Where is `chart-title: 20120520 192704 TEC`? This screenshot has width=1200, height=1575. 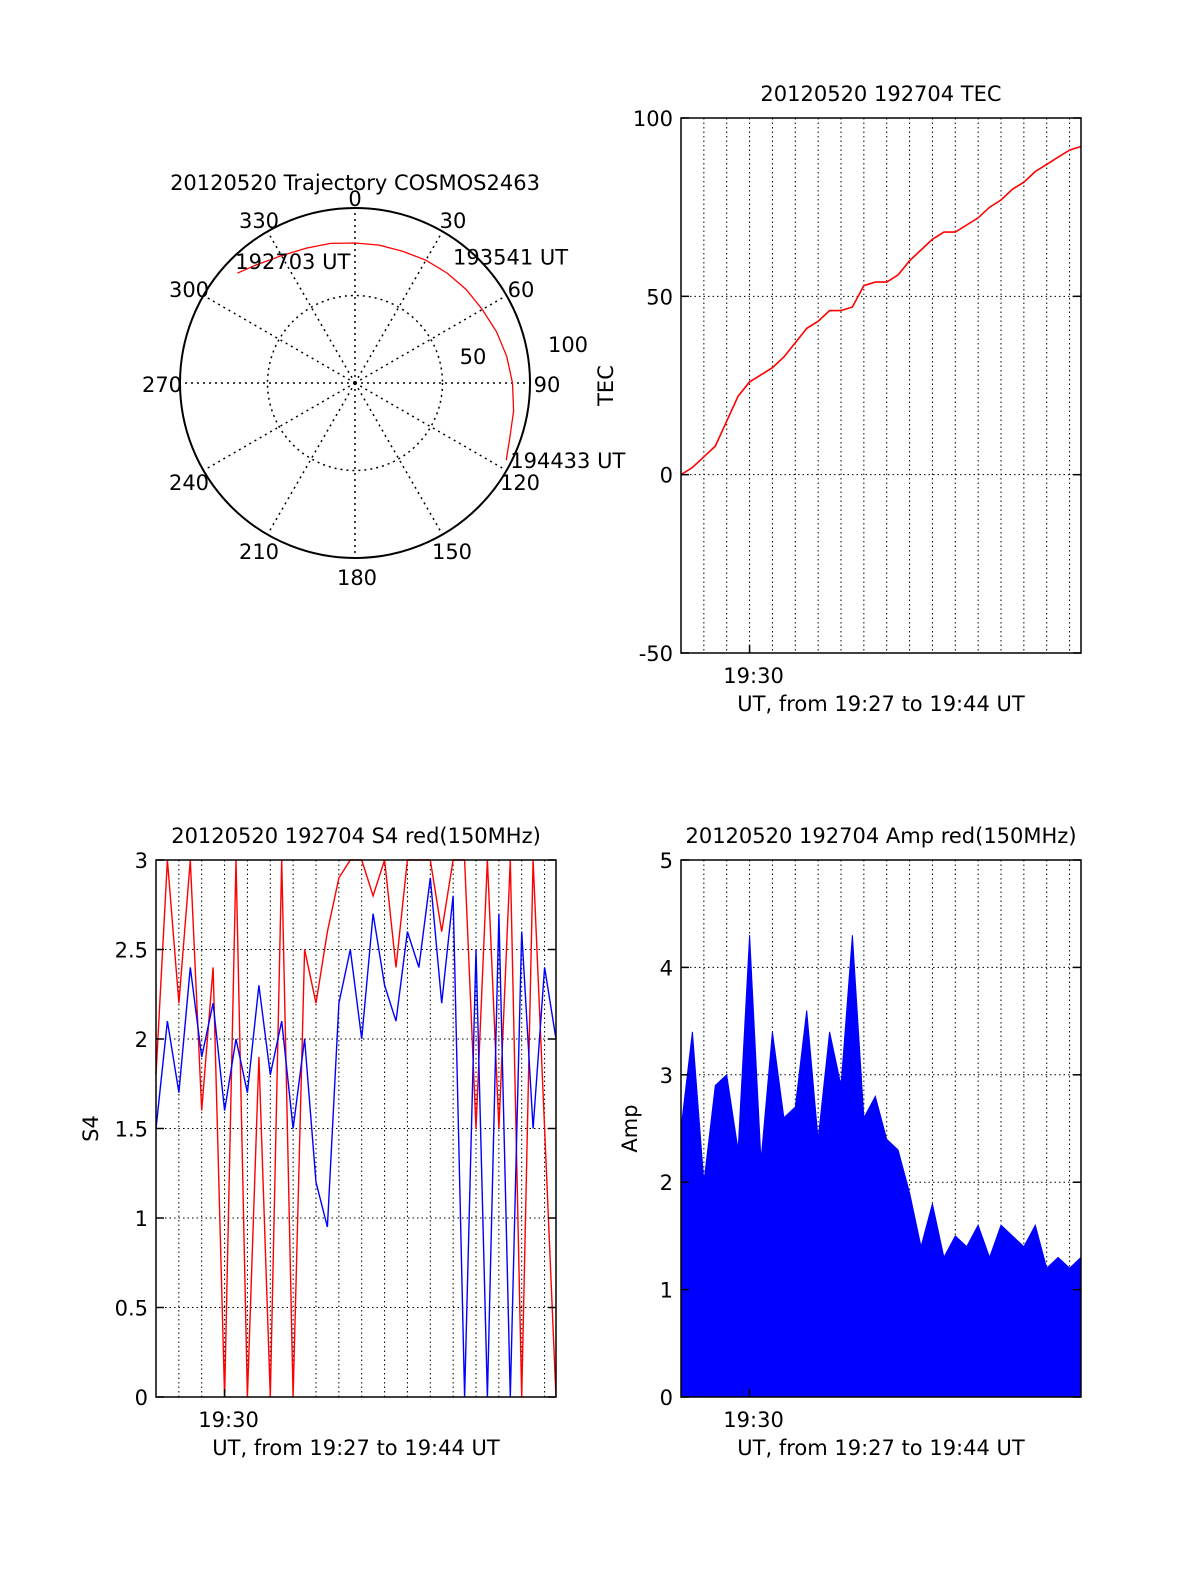
chart-title: 20120520 192704 TEC is located at coordinates (880, 94).